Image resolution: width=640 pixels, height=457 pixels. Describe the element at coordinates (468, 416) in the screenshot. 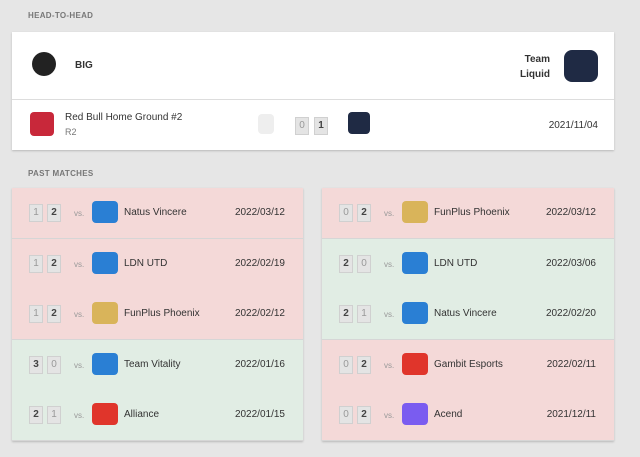

I see `match-row: 0 2 vs. Acend 2021/12/11` at that location.